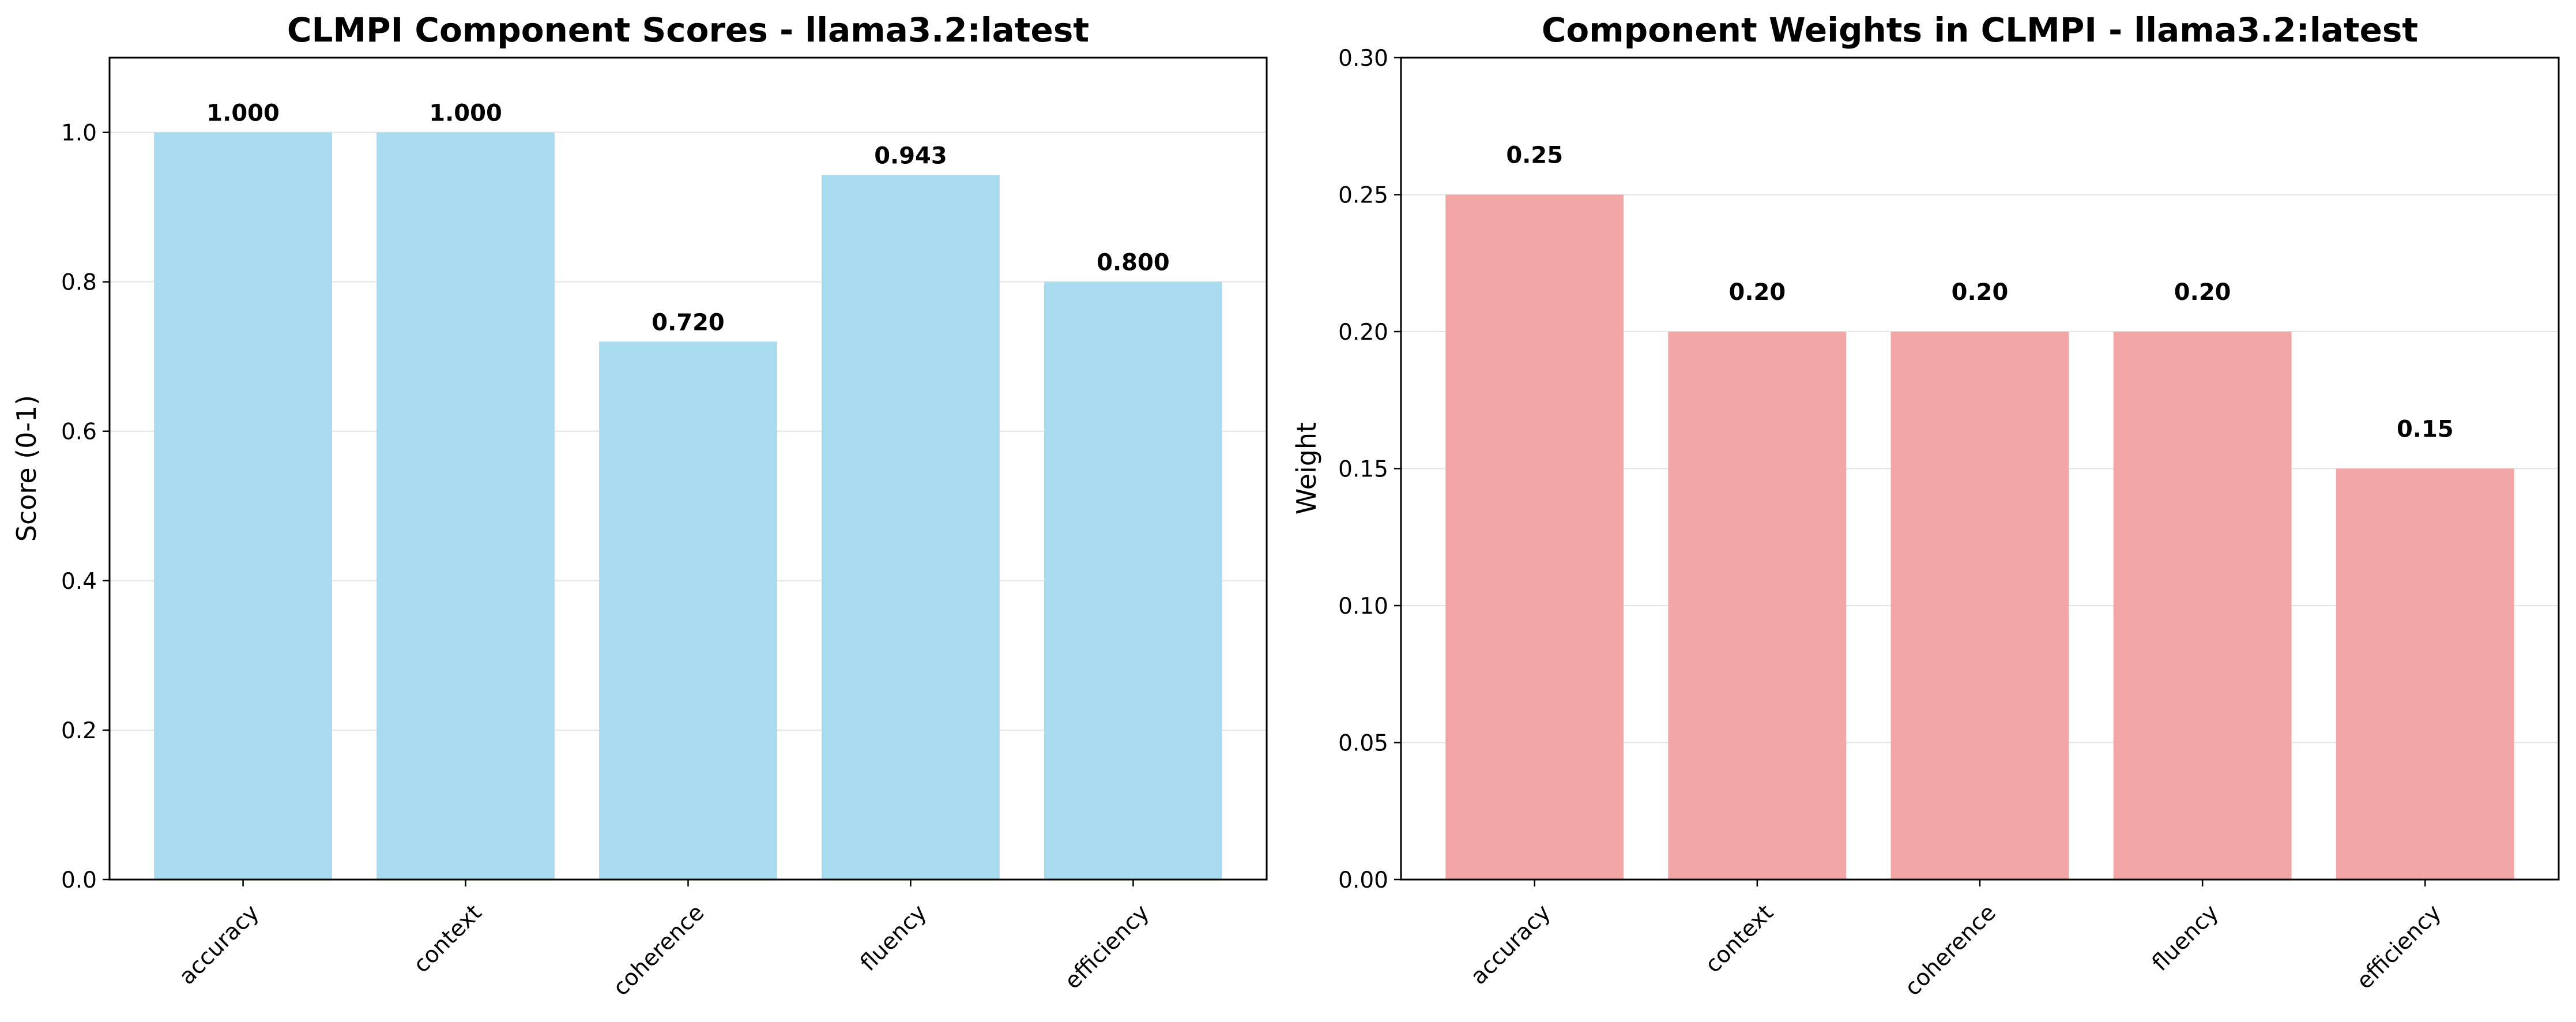 The width and height of the screenshot is (2576, 1022). Describe the element at coordinates (2425, 429) in the screenshot. I see `data-label-efficiency: 0.15` at that location.